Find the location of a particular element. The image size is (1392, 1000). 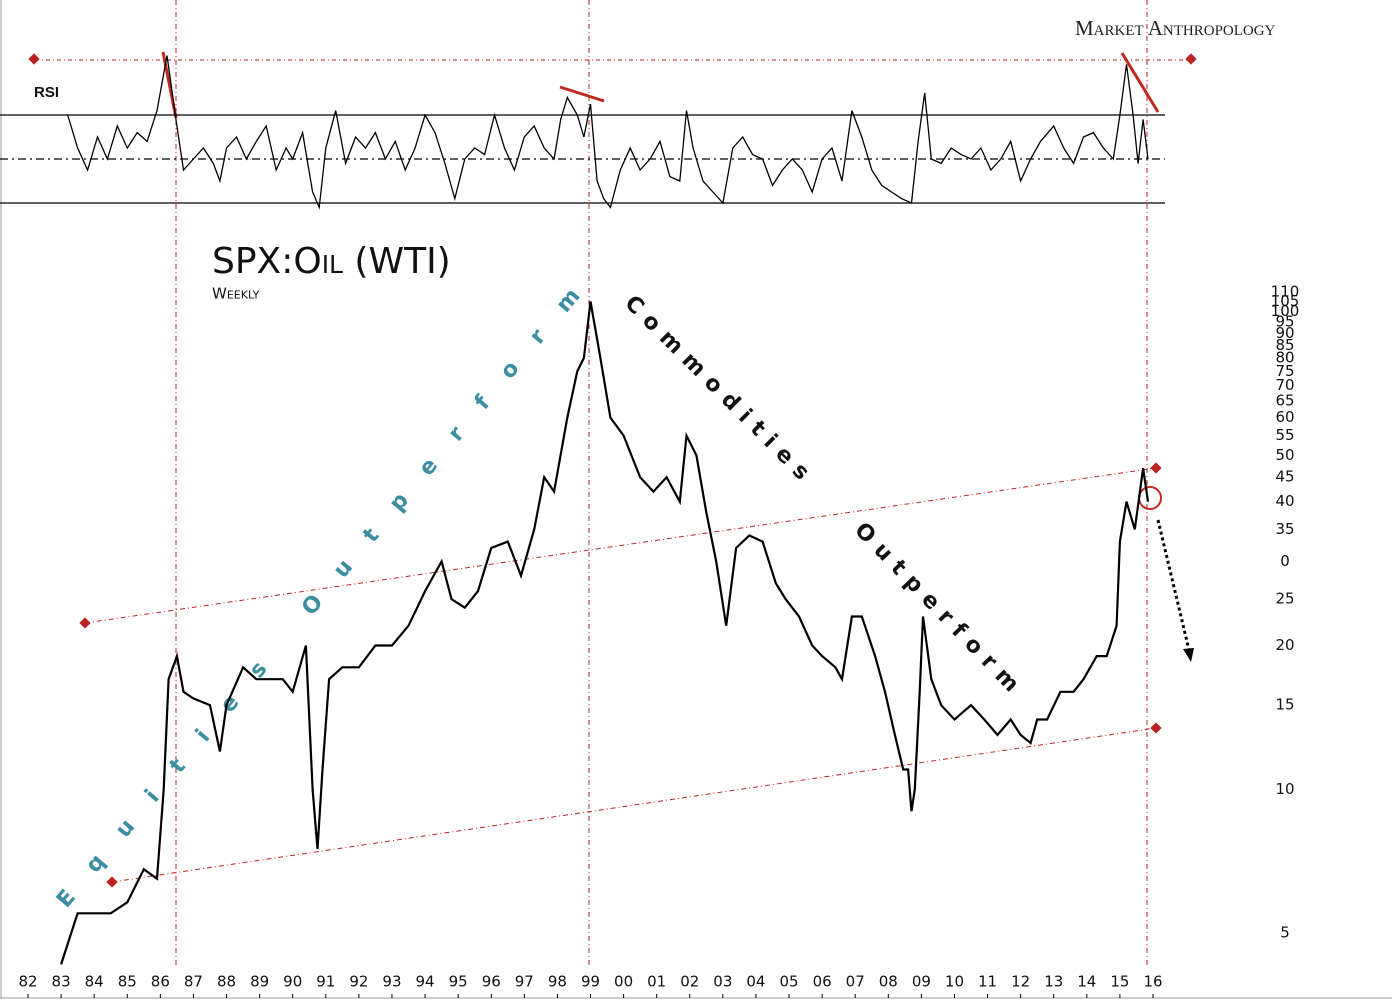

x-tick-label: 97 is located at coordinates (524, 982).